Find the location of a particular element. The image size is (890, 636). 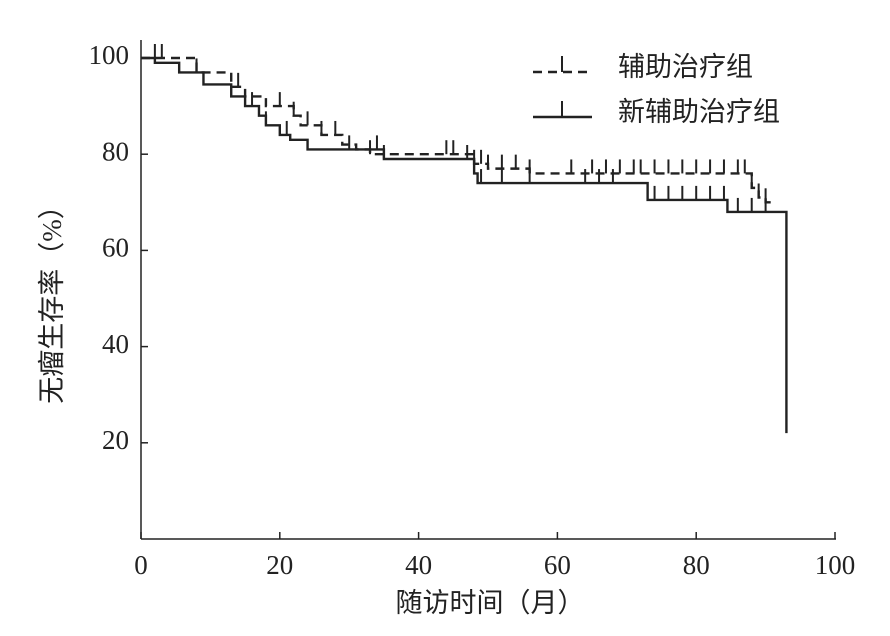

legend-label: 辅助治疗组 is located at coordinates (685, 67).